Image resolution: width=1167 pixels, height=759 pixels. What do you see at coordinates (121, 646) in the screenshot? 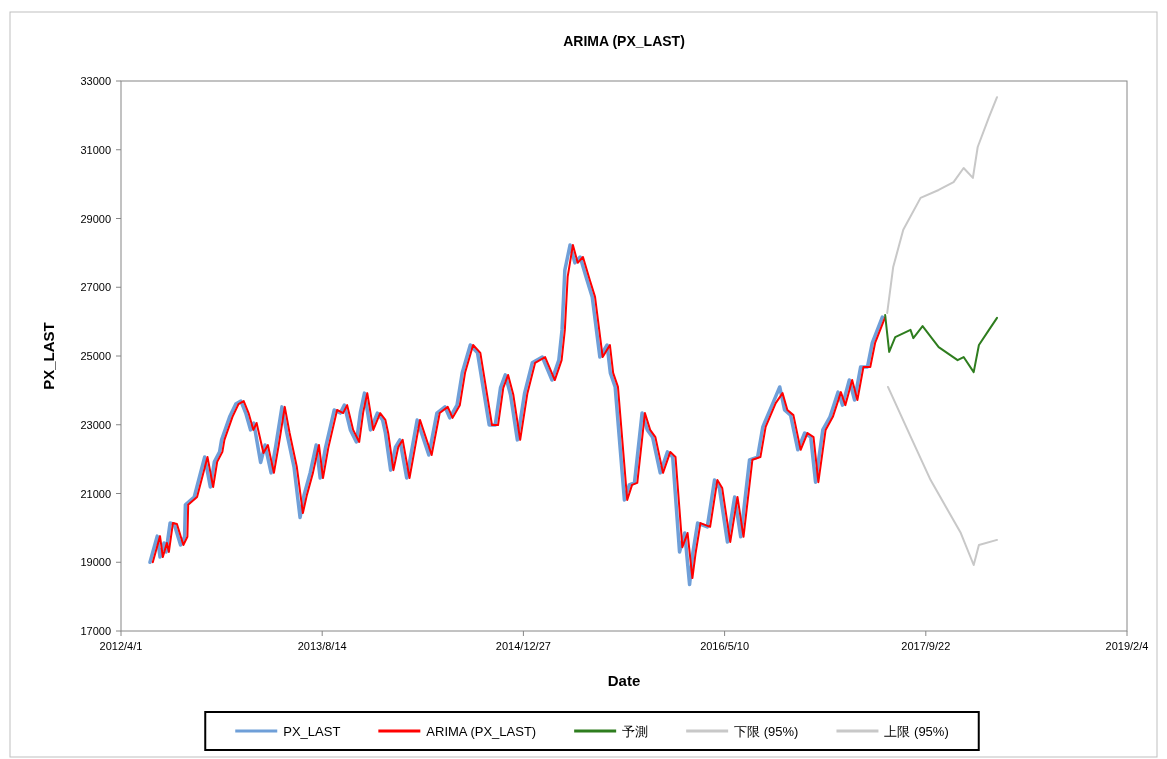
I see `x-tick-label: 2012/4/1` at bounding box center [121, 646].